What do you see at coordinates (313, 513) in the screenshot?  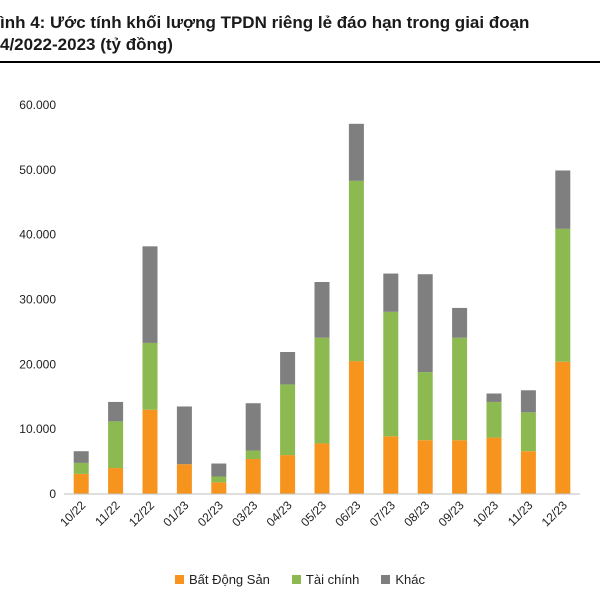 I see `x-tick-label: 05/23` at bounding box center [313, 513].